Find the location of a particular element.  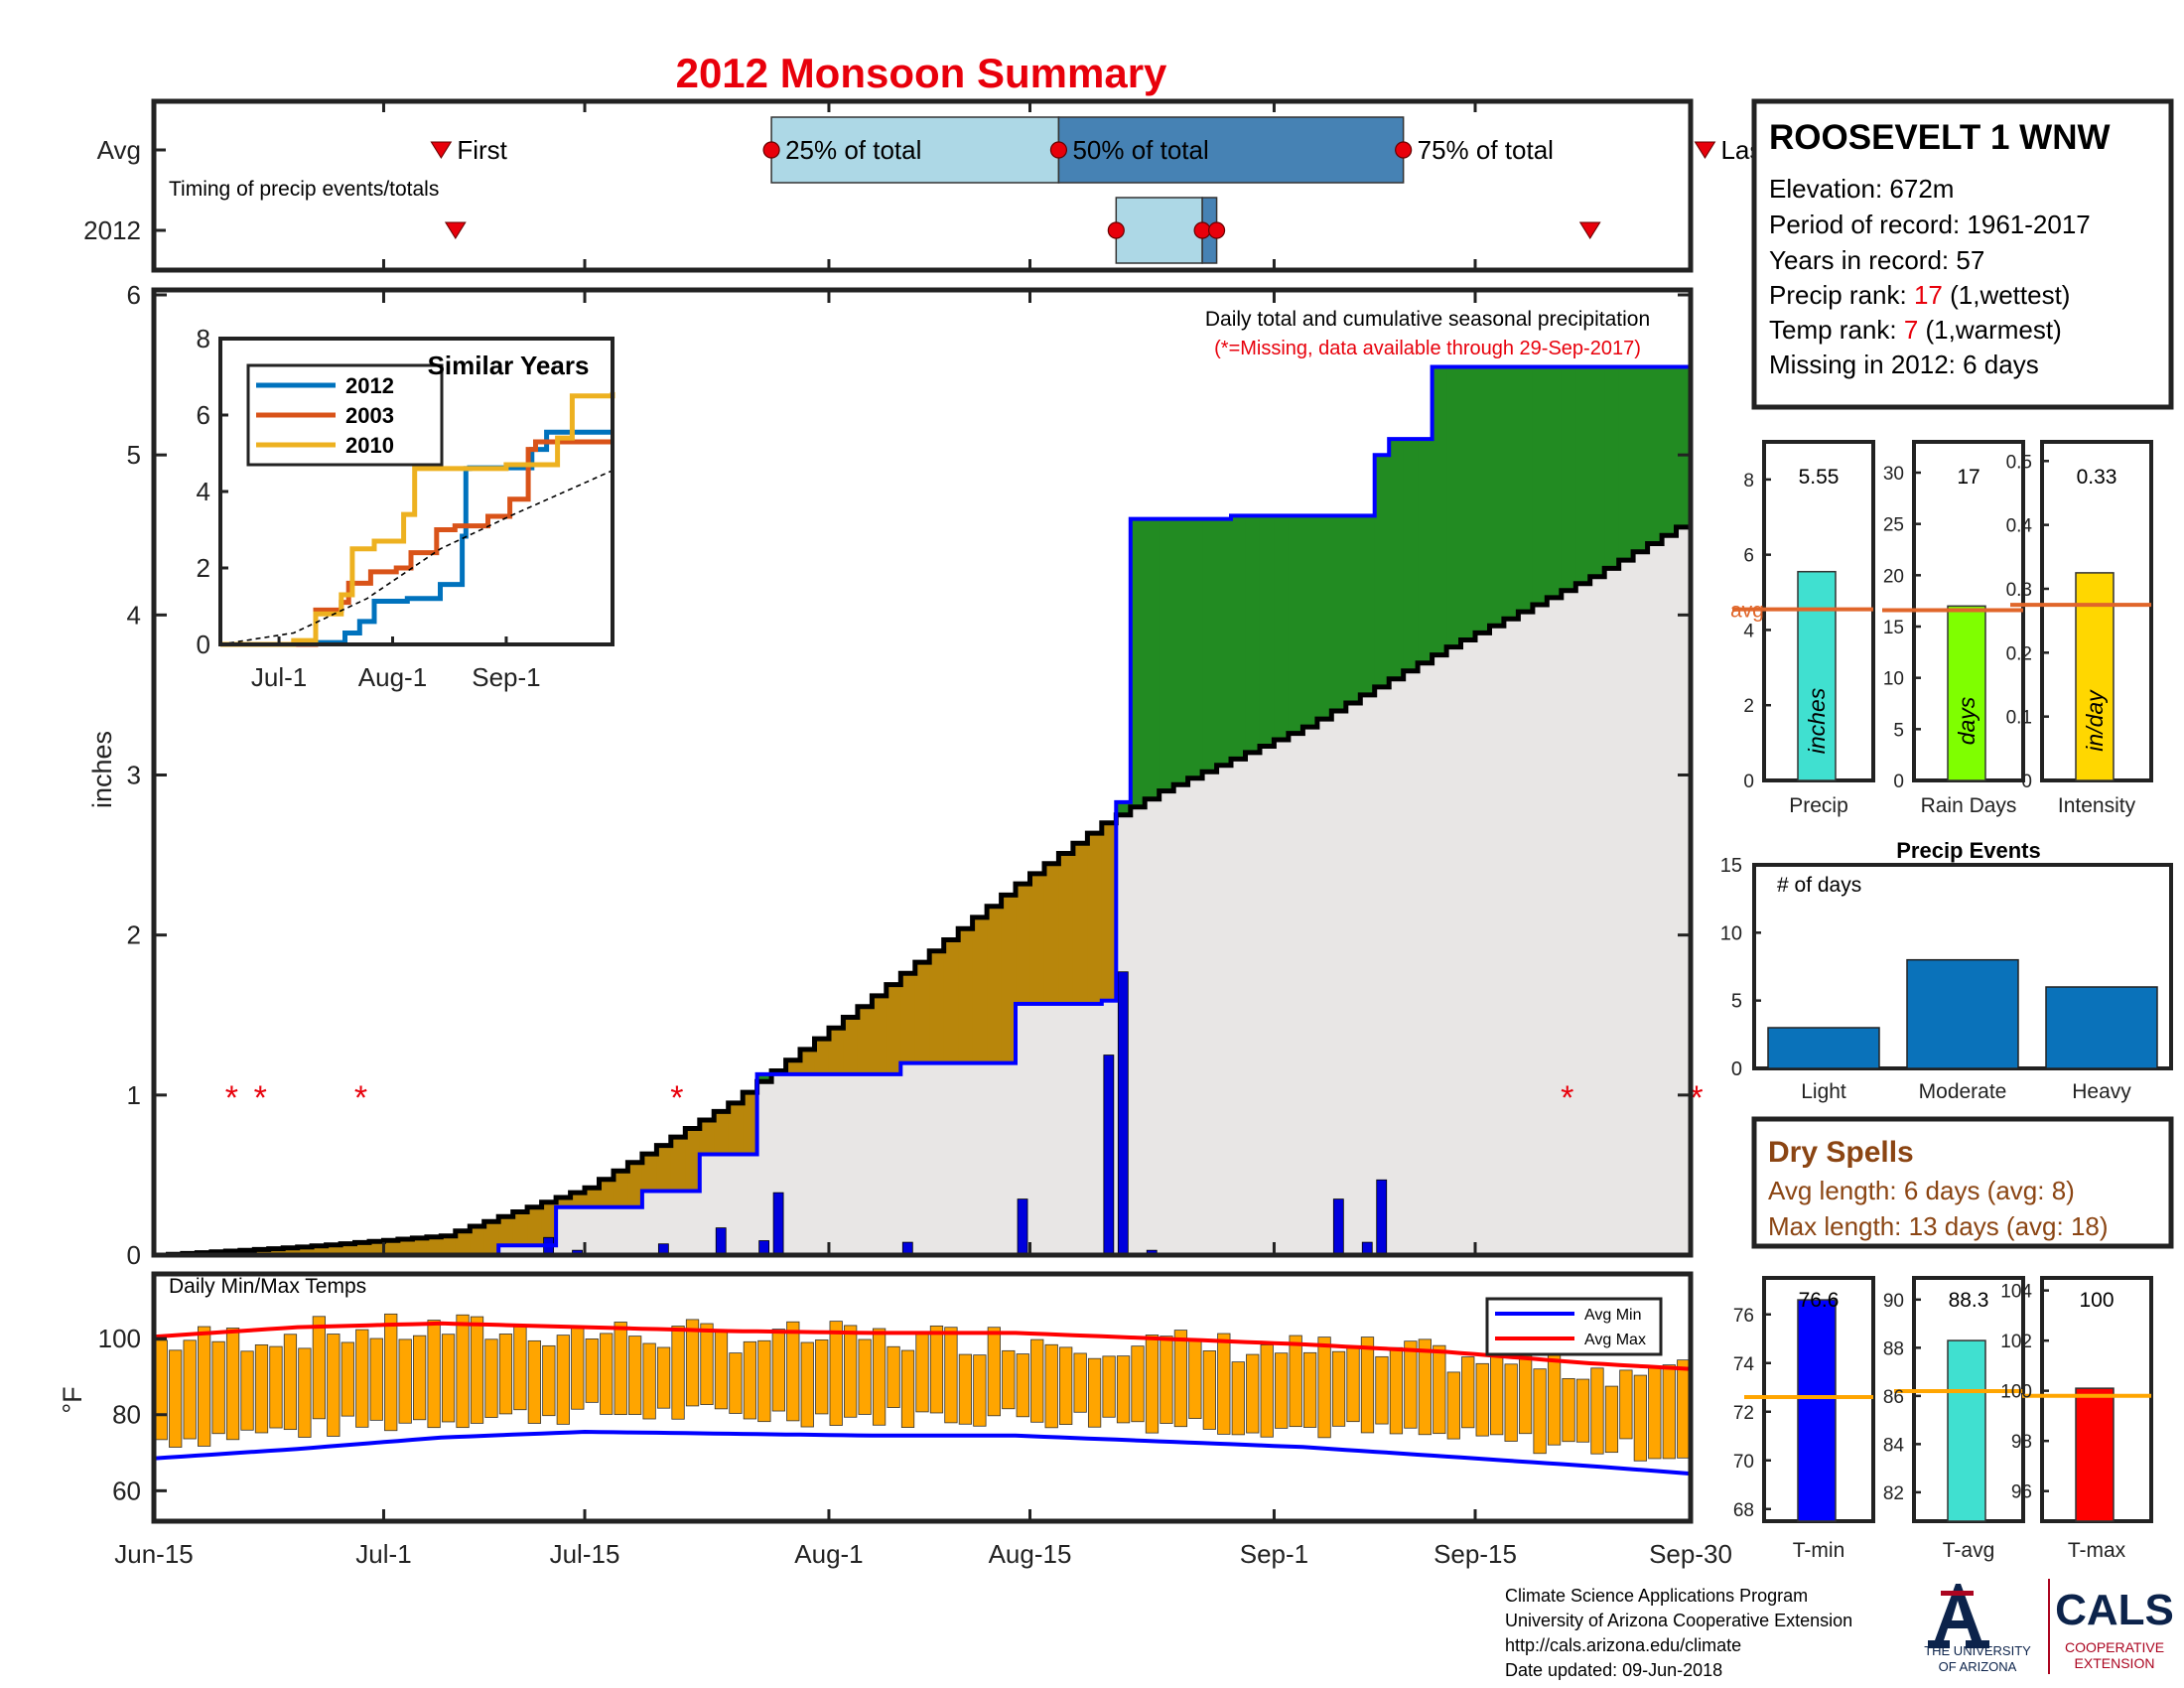

summary-ytick-label: 20 is located at coordinates (1893, 576).